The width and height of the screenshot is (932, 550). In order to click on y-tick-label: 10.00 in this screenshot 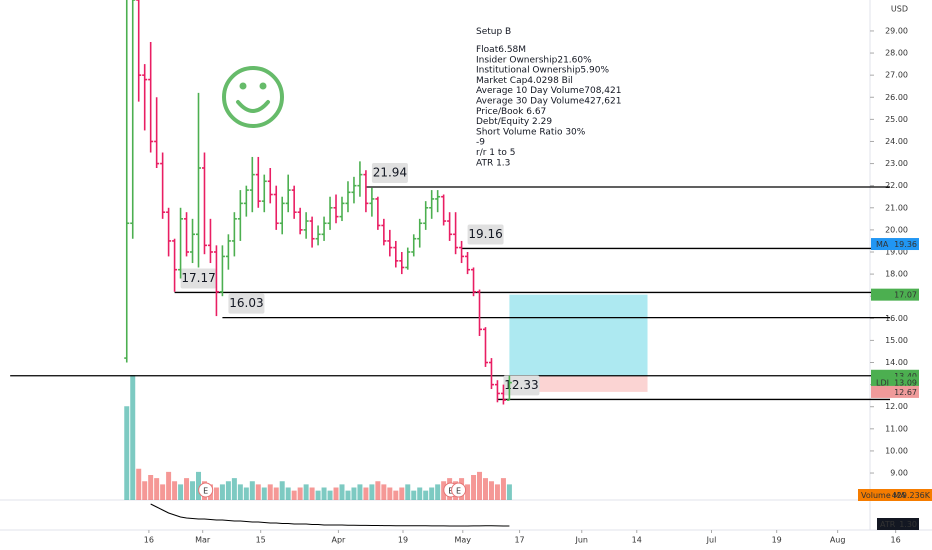, I will do `click(896, 450)`.